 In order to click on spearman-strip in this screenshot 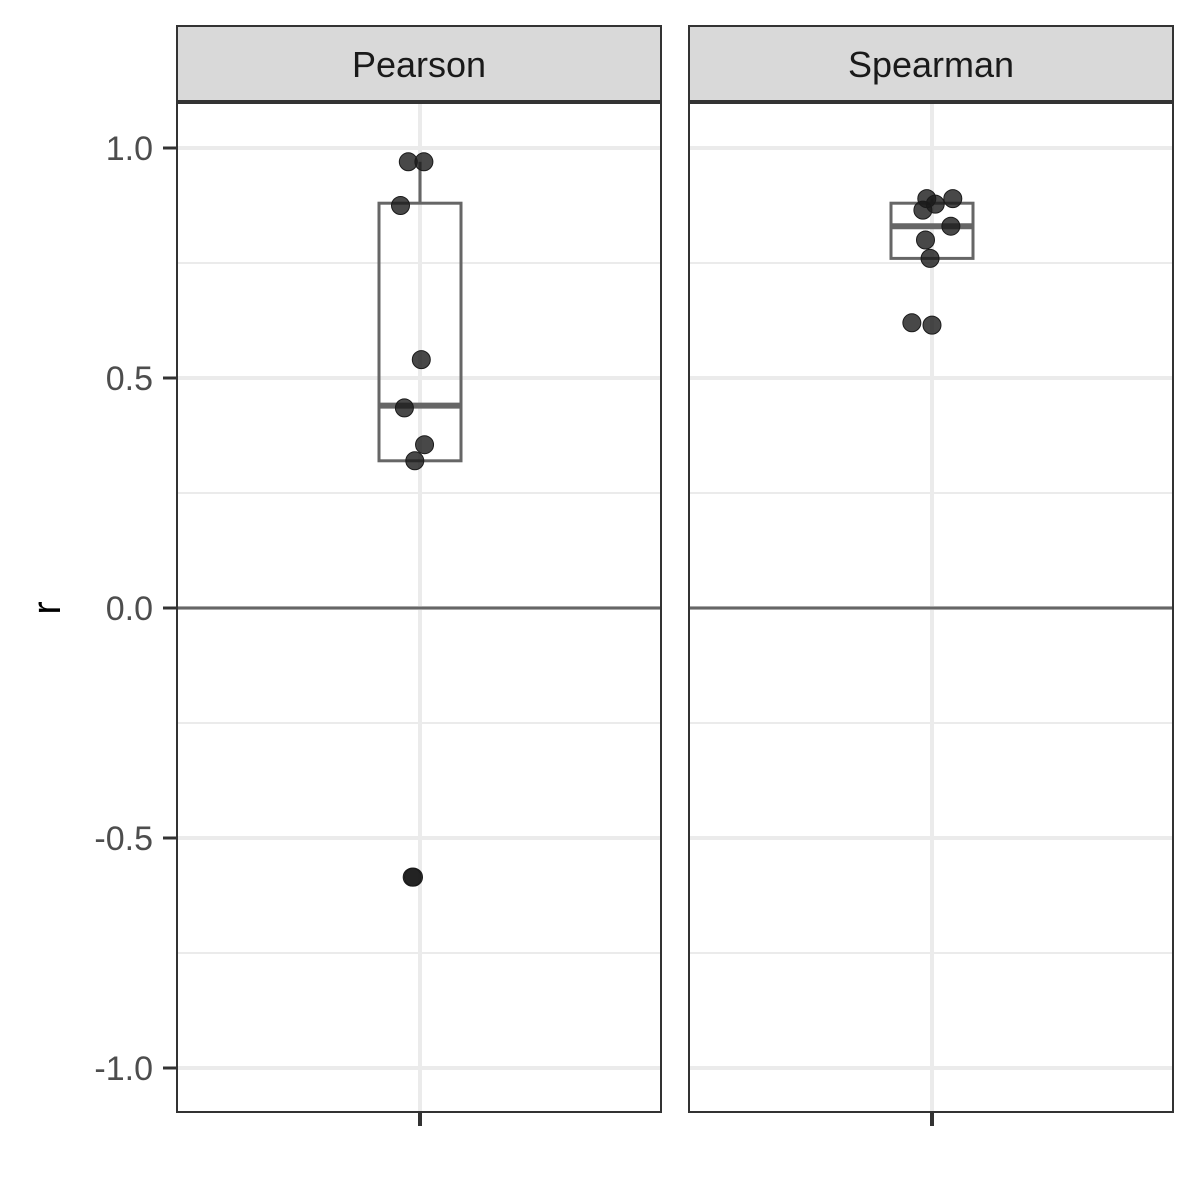, I will do `click(931, 63)`.